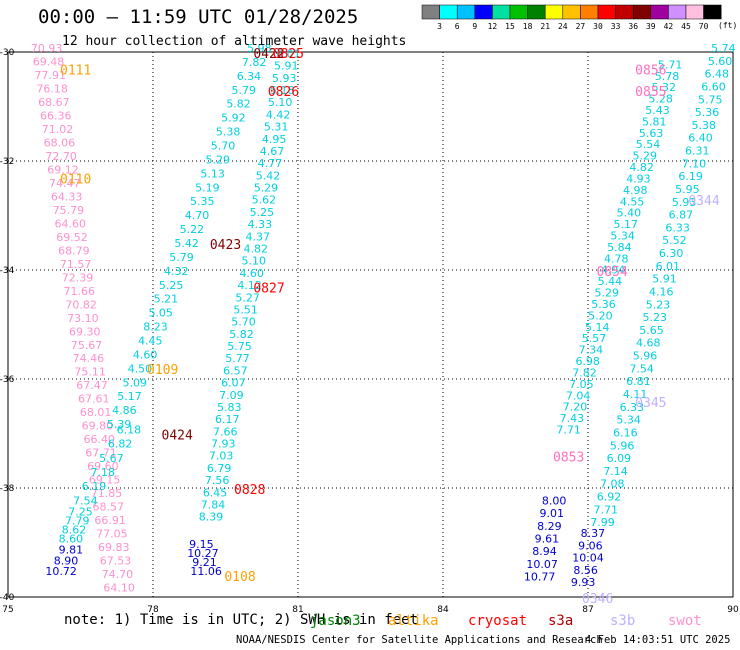  What do you see at coordinates (65, 183) in the screenshot?
I see `swh-value-label: 74.47` at bounding box center [65, 183].